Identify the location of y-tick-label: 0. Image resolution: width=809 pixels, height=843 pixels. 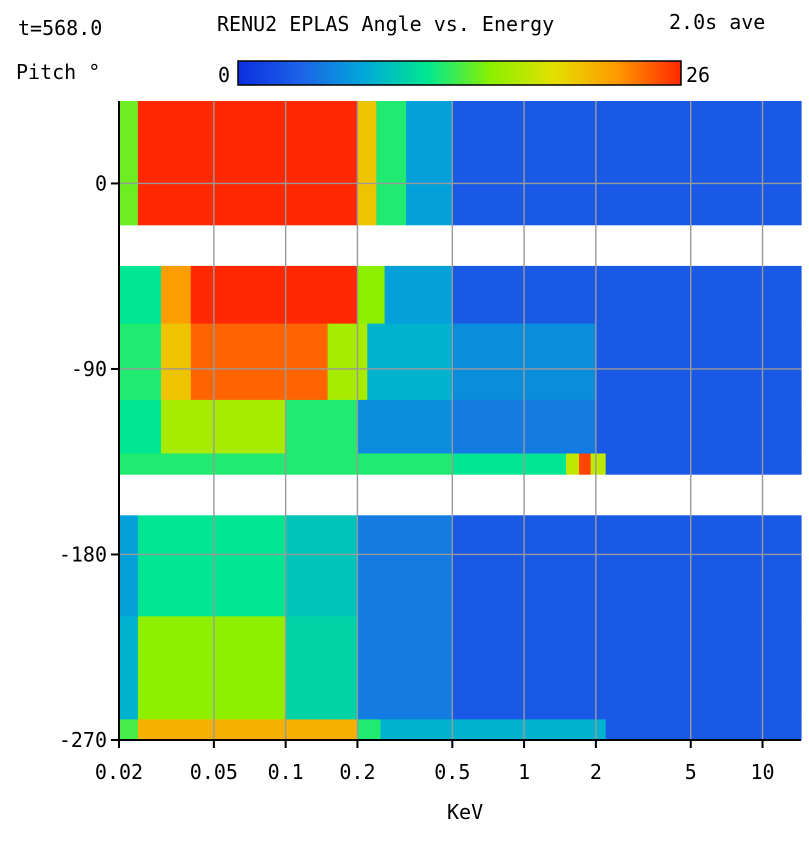
(101, 183).